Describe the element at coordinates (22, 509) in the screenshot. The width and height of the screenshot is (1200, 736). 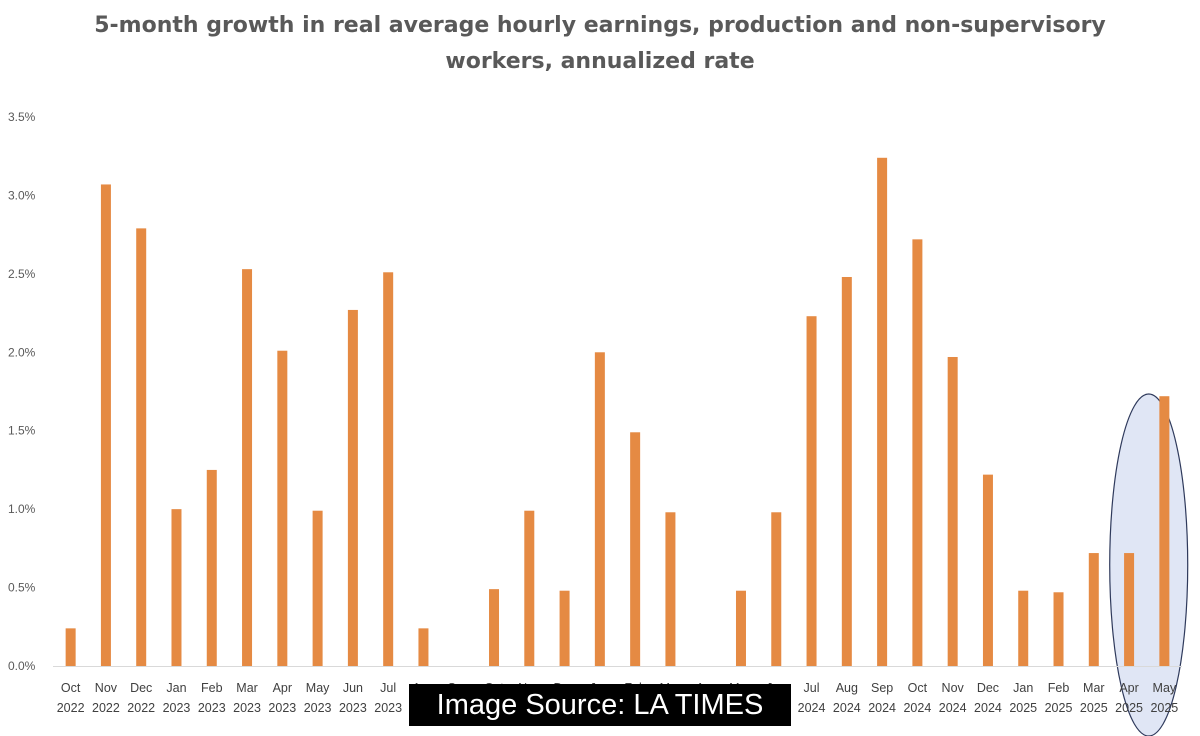
I see `y-tick-label: 1.0%` at that location.